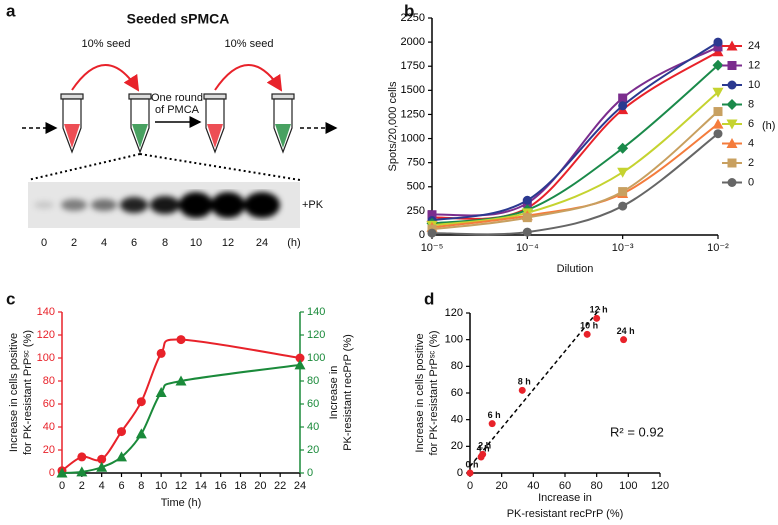 The height and width of the screenshot is (525, 778). I want to click on step-label: of PMCA, so click(177, 110).